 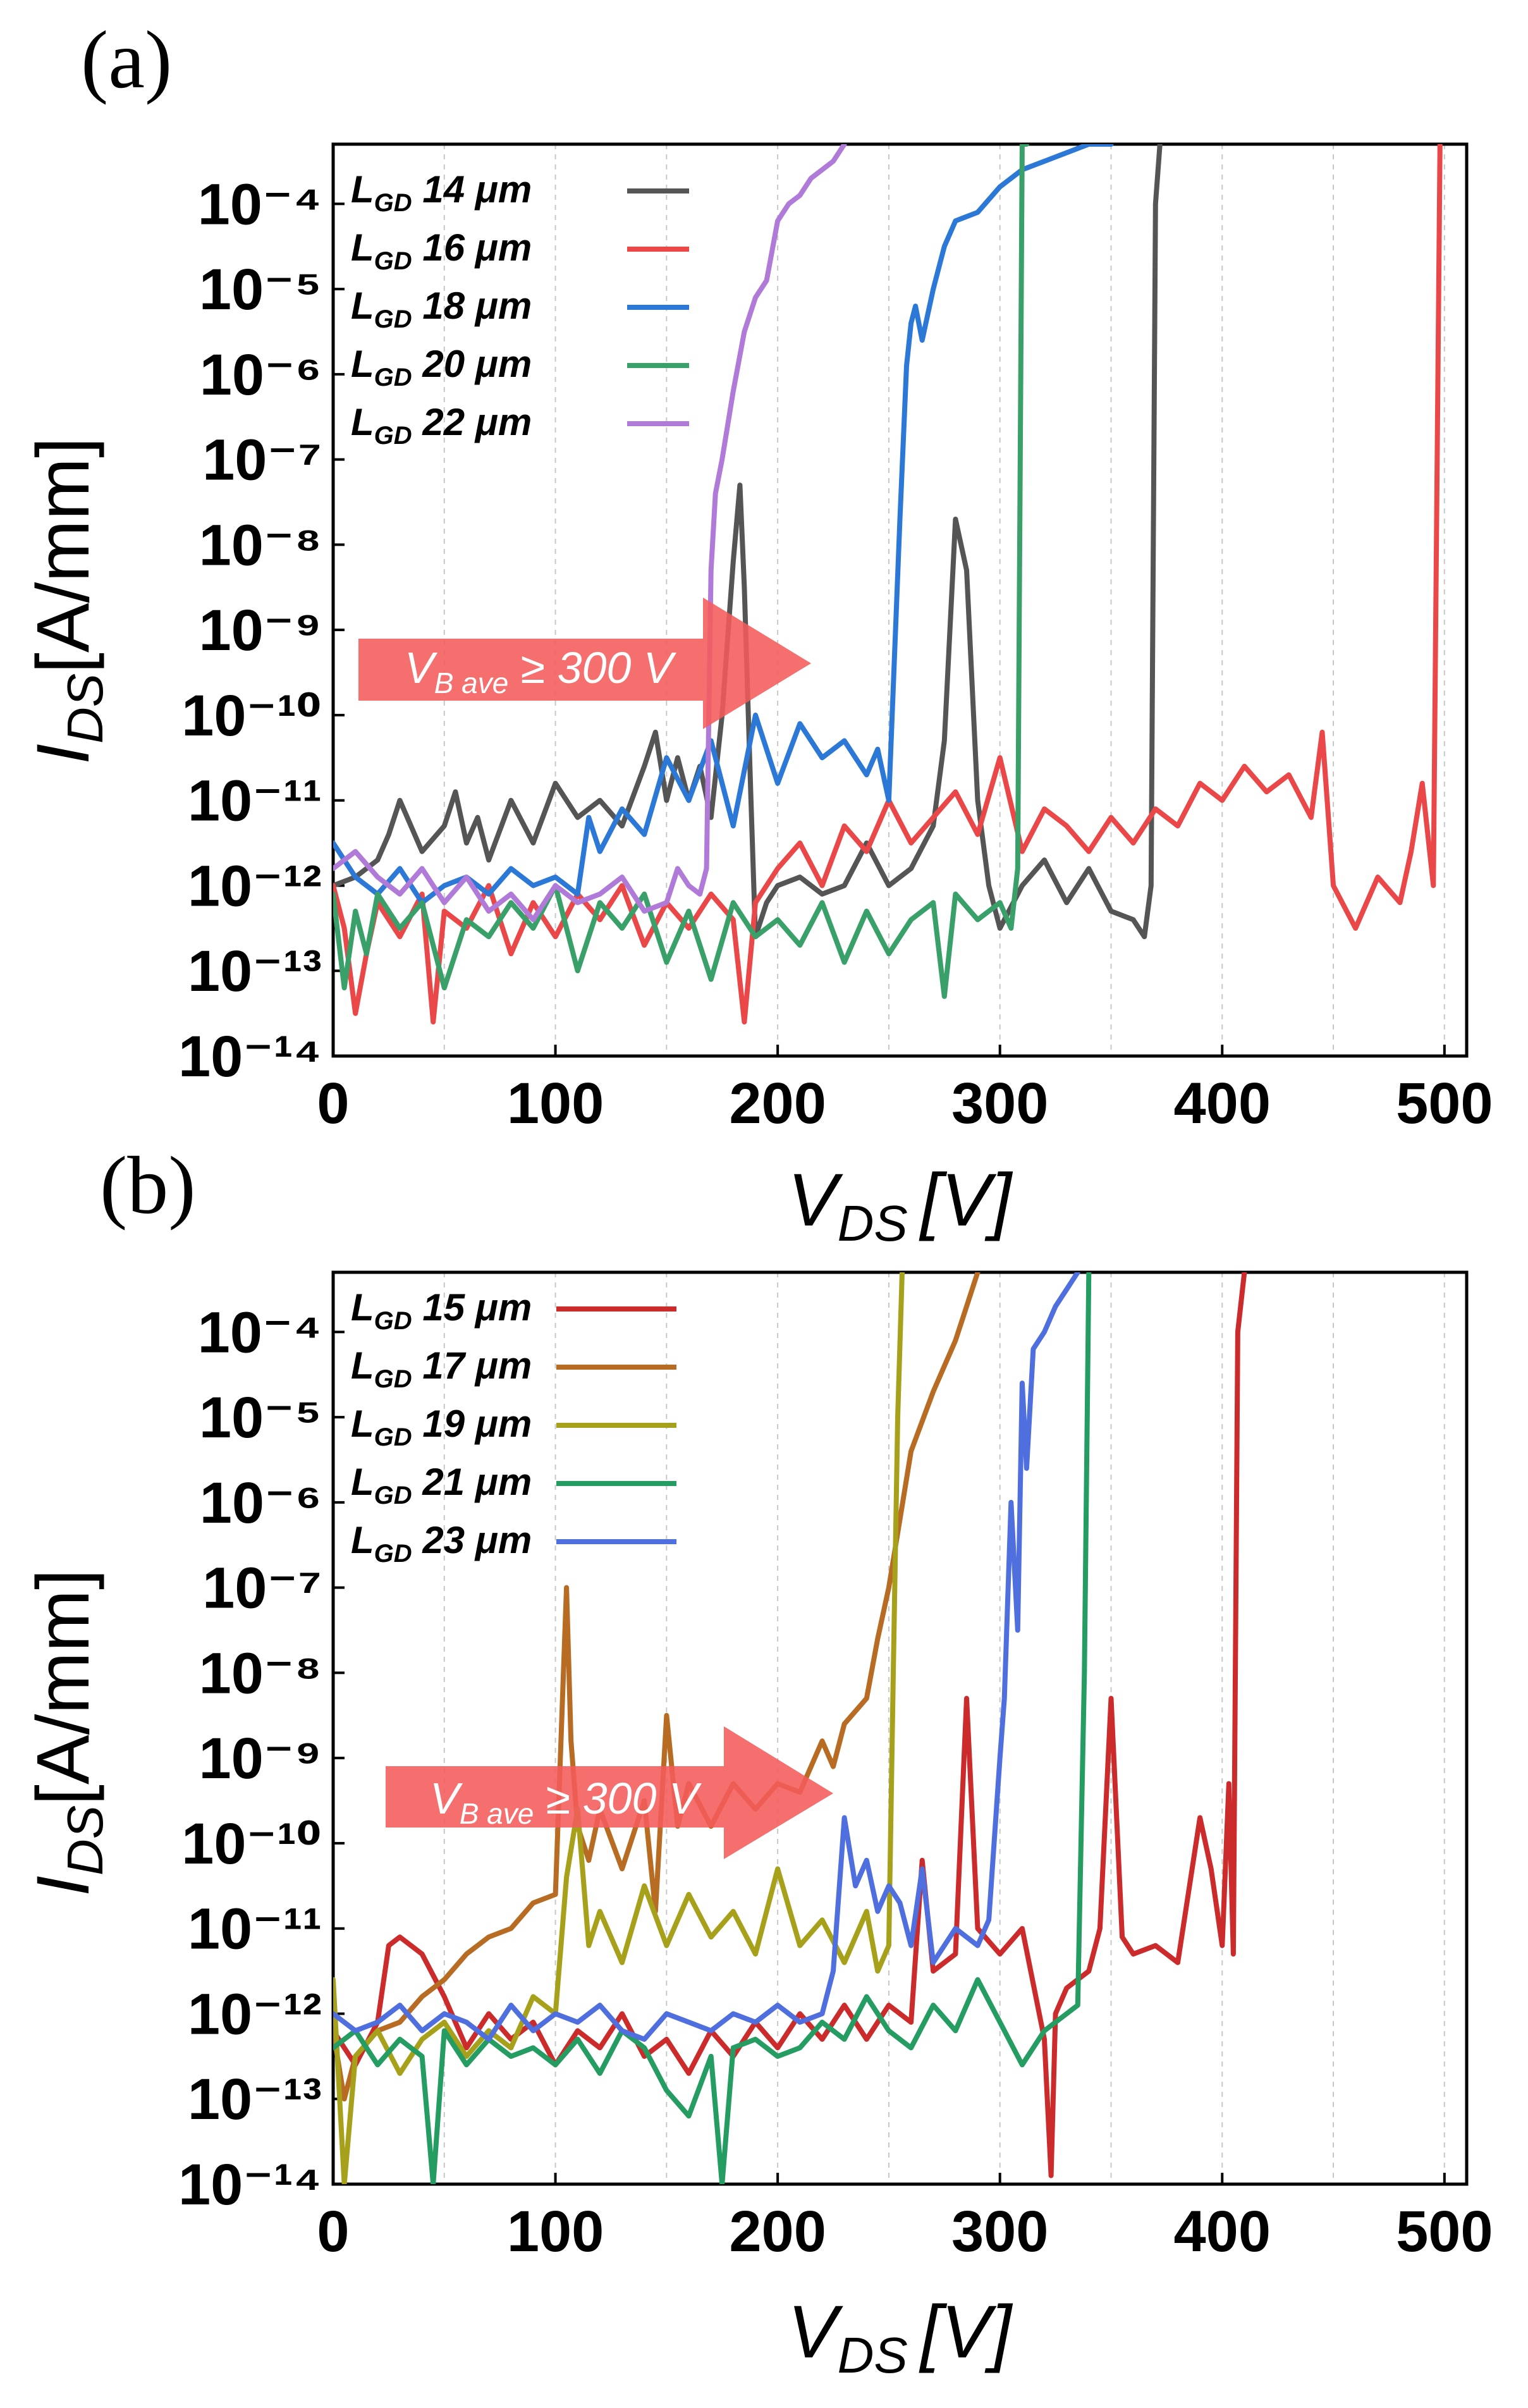 What do you see at coordinates (900, 1204) in the screenshot?
I see `x-axis-title-a: VDS [V]` at bounding box center [900, 1204].